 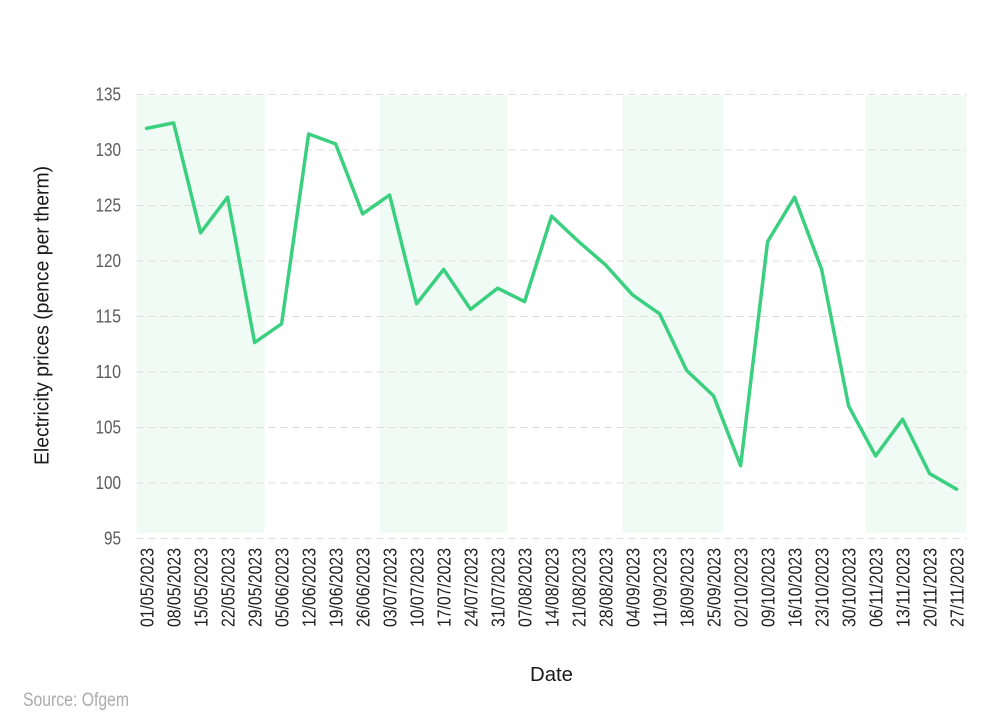 I want to click on svg-text: 18/09/2023, so click(x=686, y=587).